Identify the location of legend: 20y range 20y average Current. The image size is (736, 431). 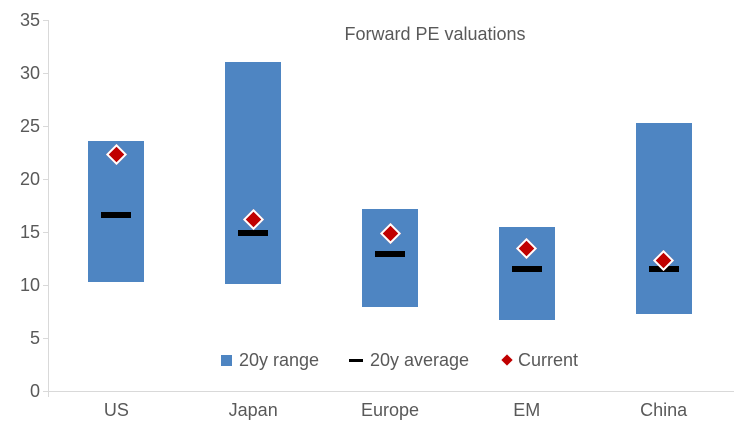
(368, 360).